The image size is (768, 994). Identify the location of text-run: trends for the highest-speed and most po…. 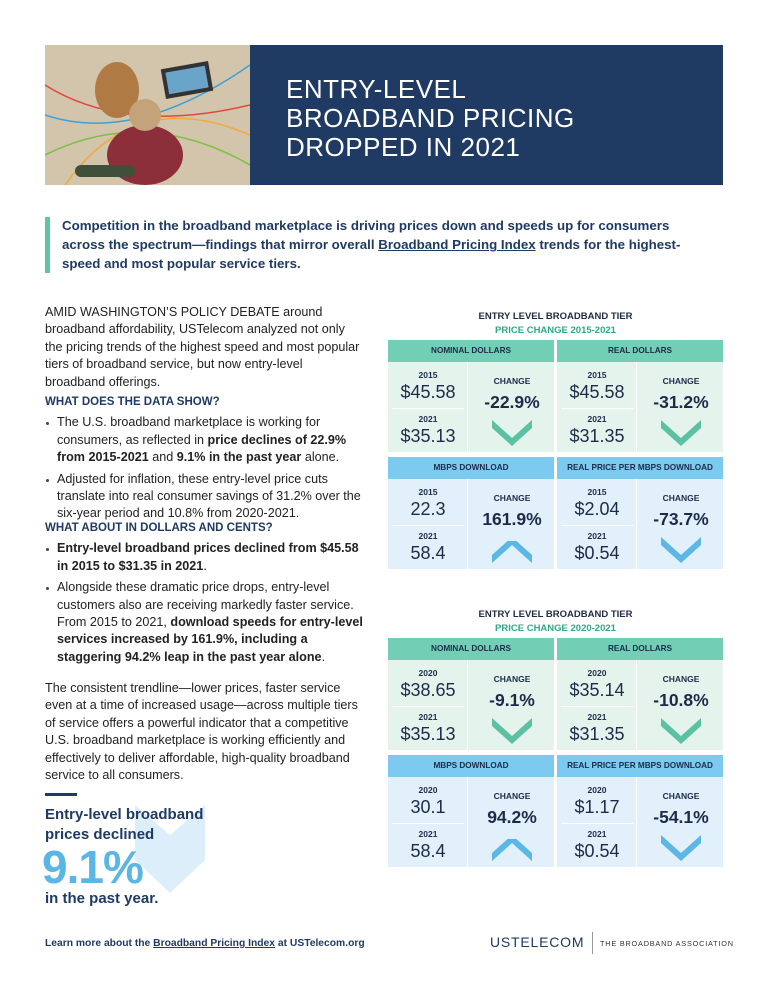
(371, 254).